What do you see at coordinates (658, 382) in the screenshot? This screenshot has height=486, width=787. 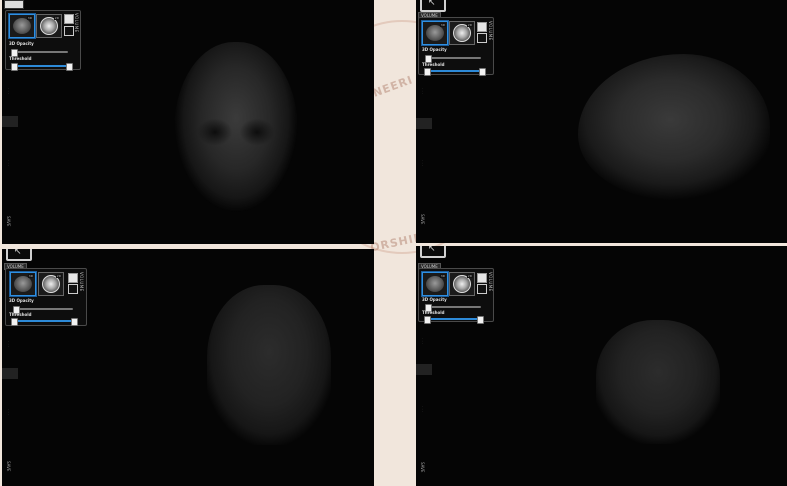 I see `head-render-back` at bounding box center [658, 382].